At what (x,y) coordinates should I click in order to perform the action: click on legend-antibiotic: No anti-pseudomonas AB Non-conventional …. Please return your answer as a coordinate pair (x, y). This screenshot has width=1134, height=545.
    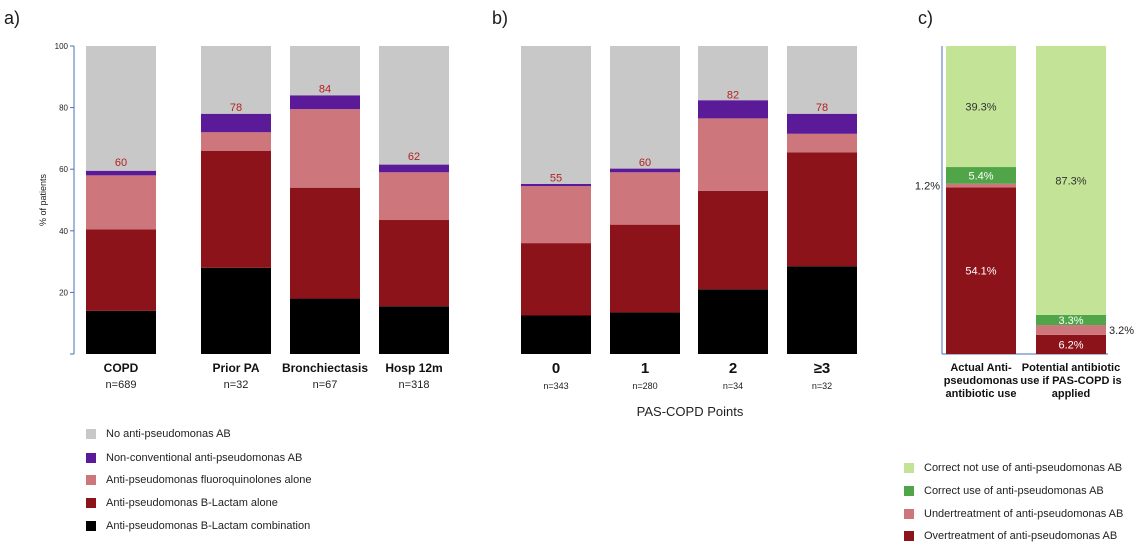
    Looking at the image, I should click on (246, 484).